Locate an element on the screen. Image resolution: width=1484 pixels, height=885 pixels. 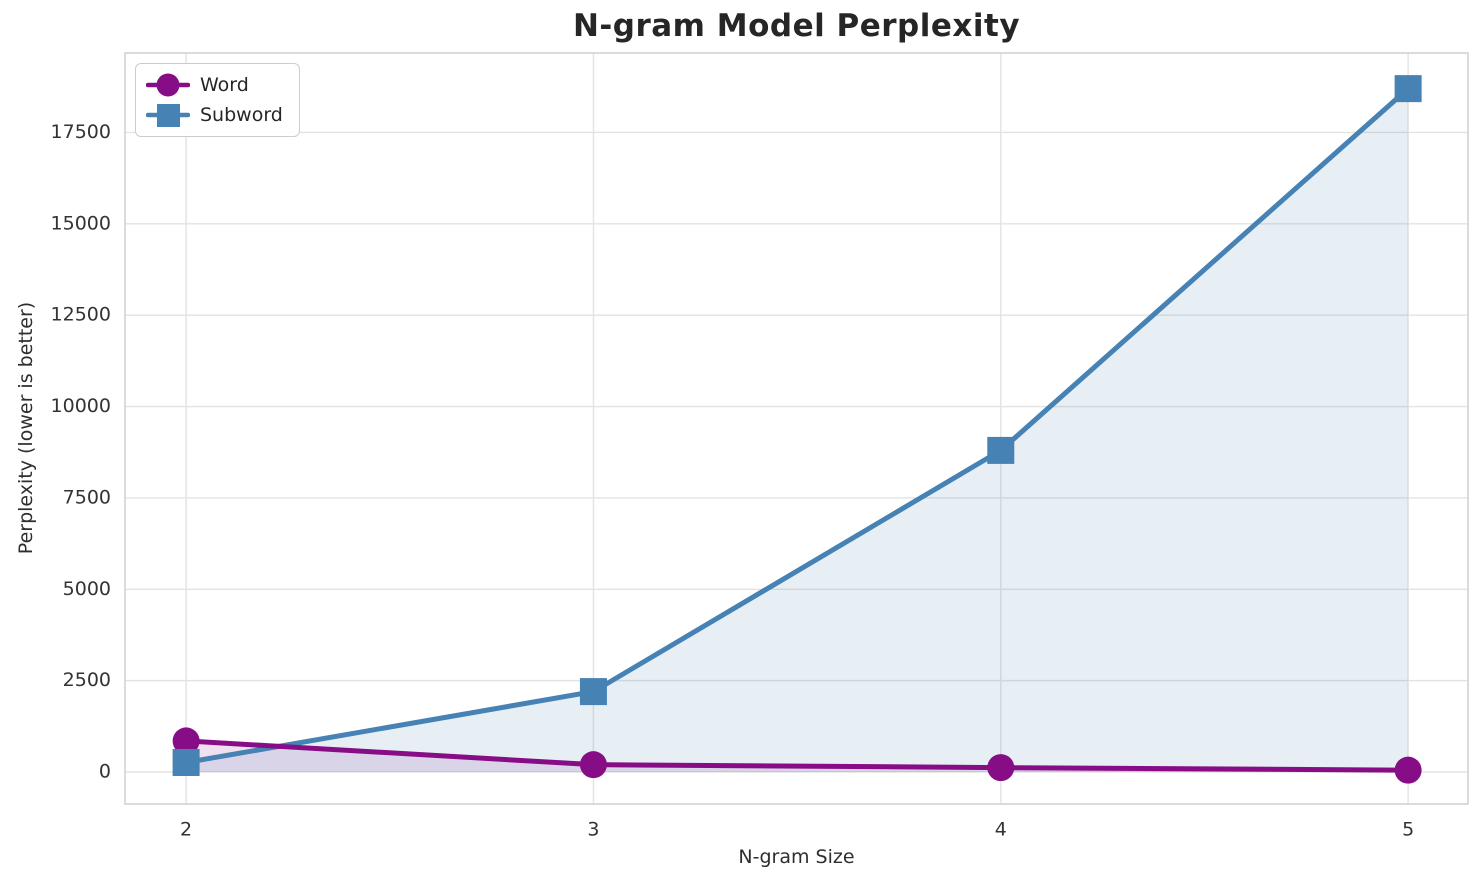
word-circle-marker-icon is located at coordinates (168, 85).